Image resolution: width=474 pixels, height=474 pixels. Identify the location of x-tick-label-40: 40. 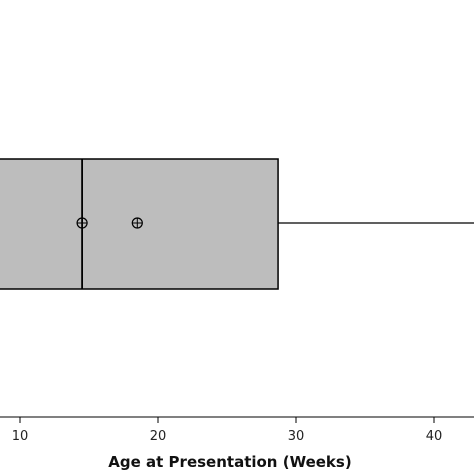
(434, 436).